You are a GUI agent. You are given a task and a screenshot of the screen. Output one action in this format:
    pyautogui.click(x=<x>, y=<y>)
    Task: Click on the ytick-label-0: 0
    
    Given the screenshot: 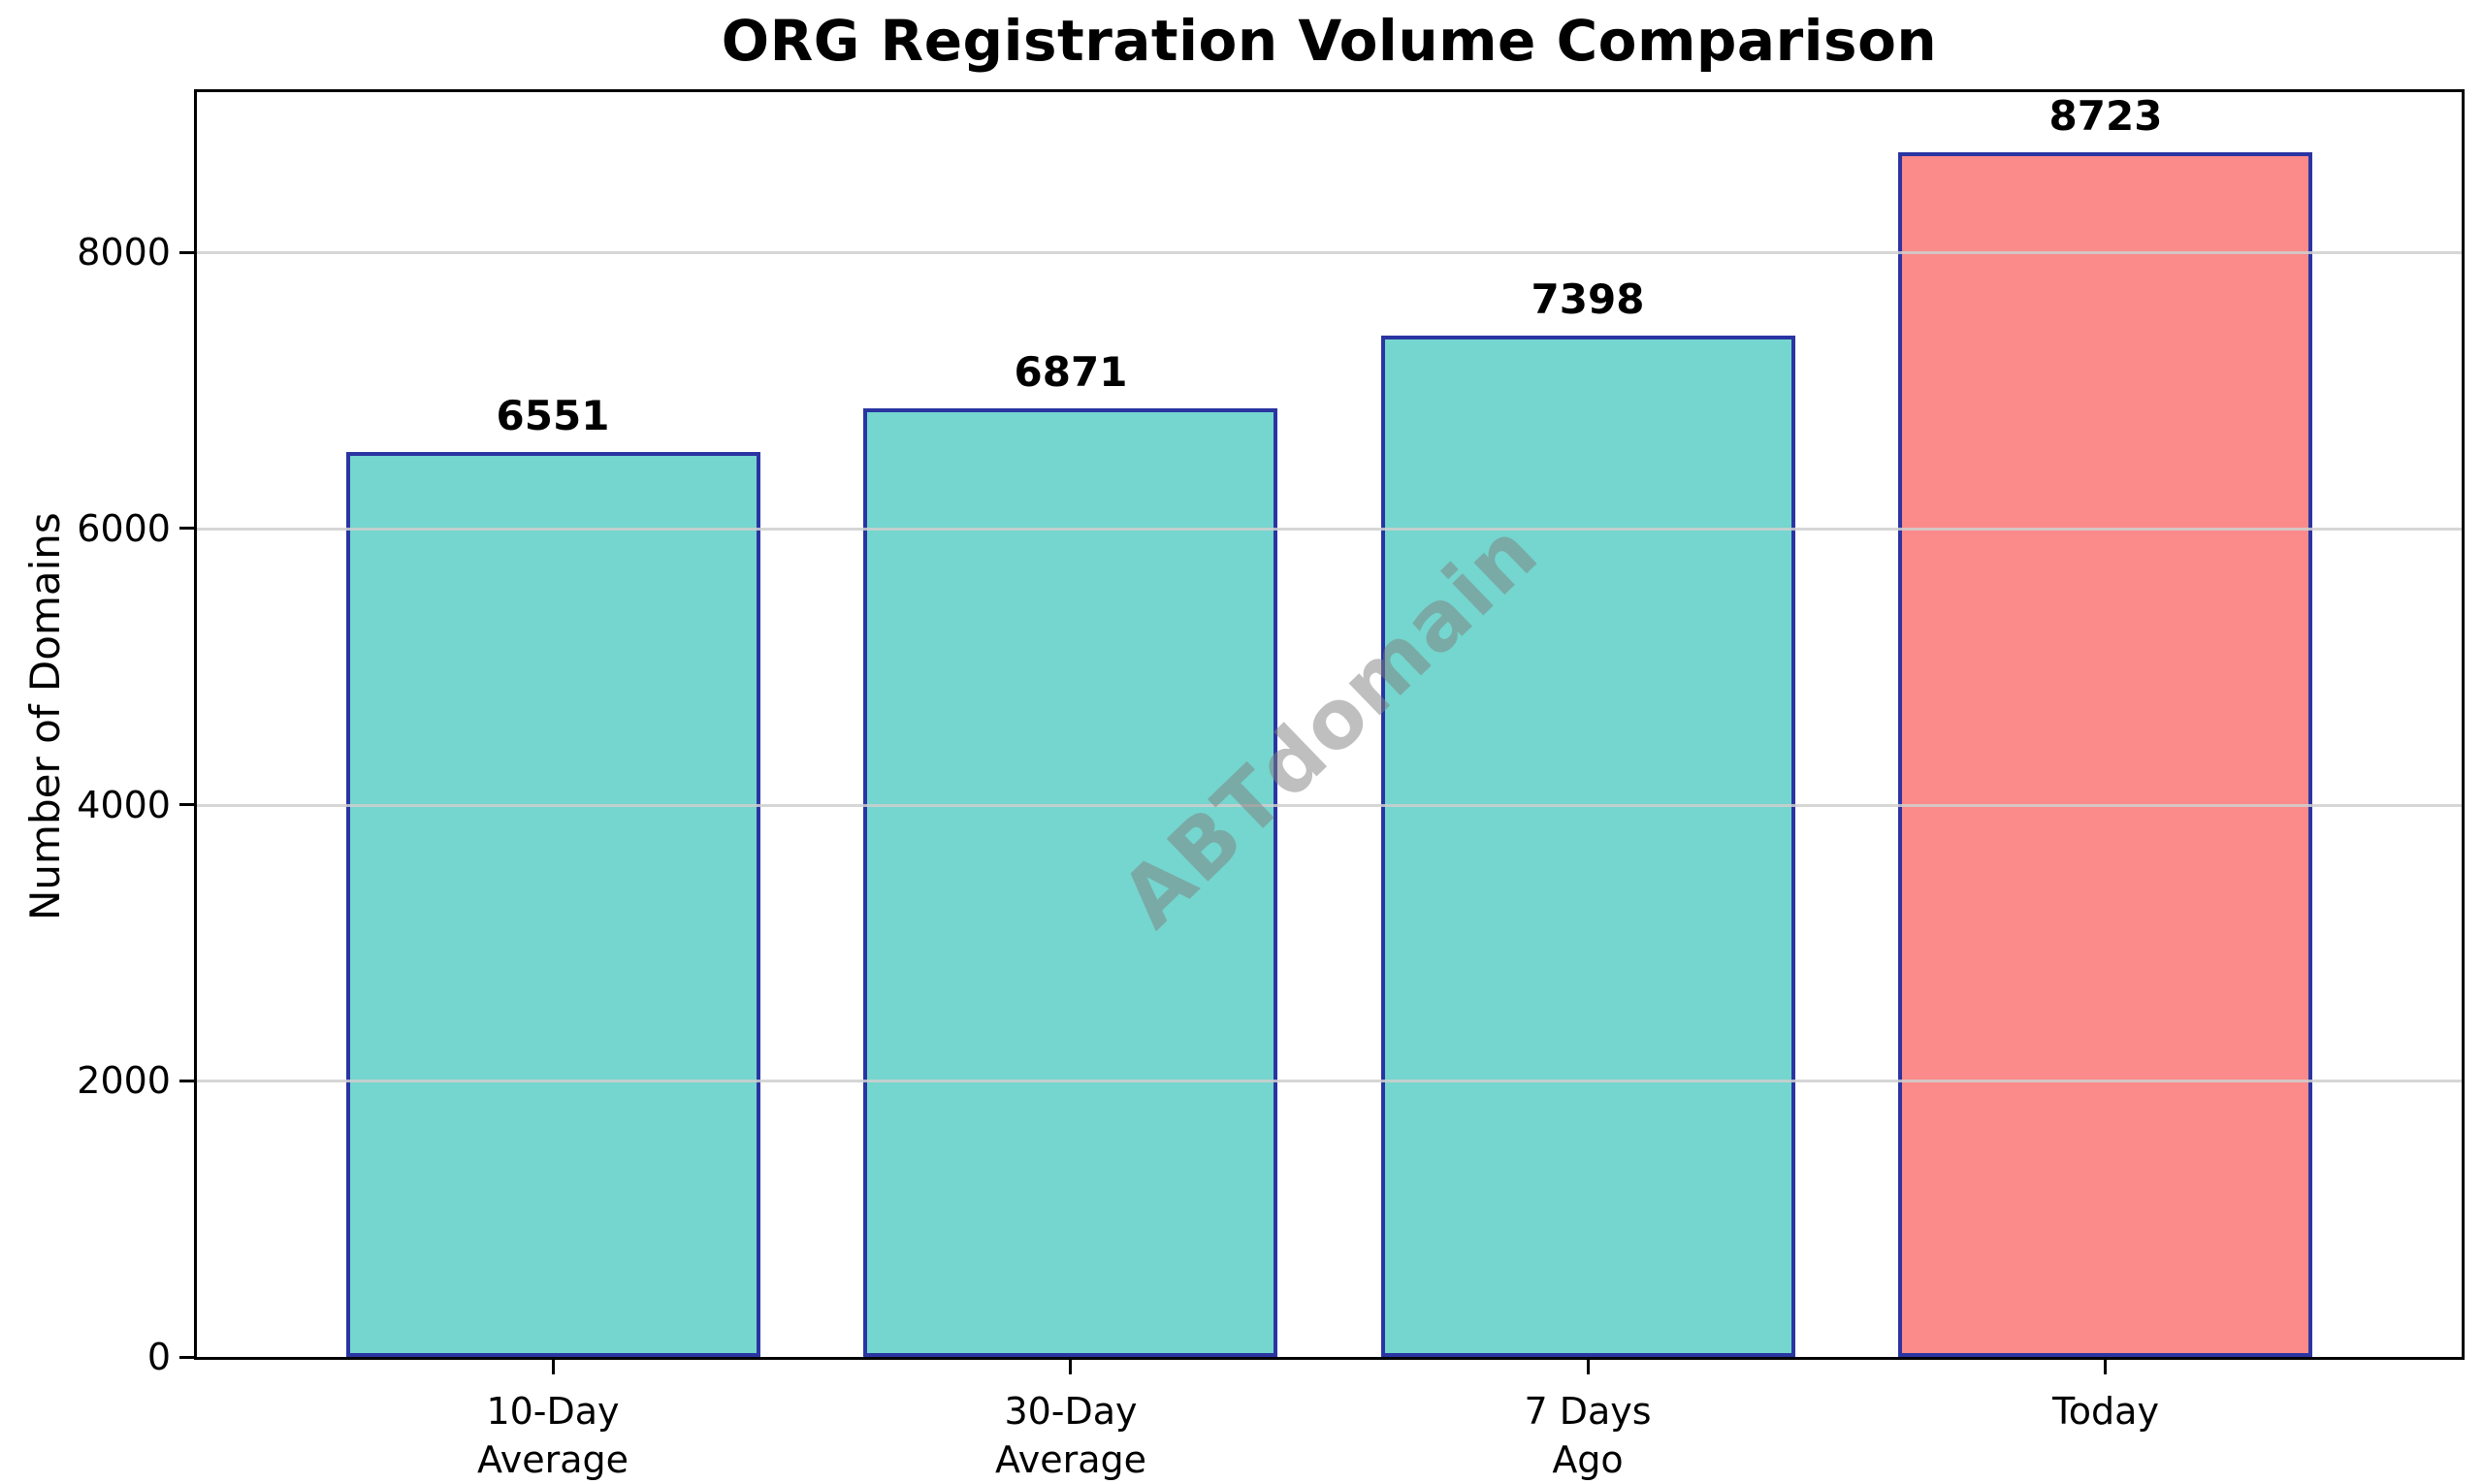 What is the action you would take?
    pyautogui.click(x=159, y=1357)
    